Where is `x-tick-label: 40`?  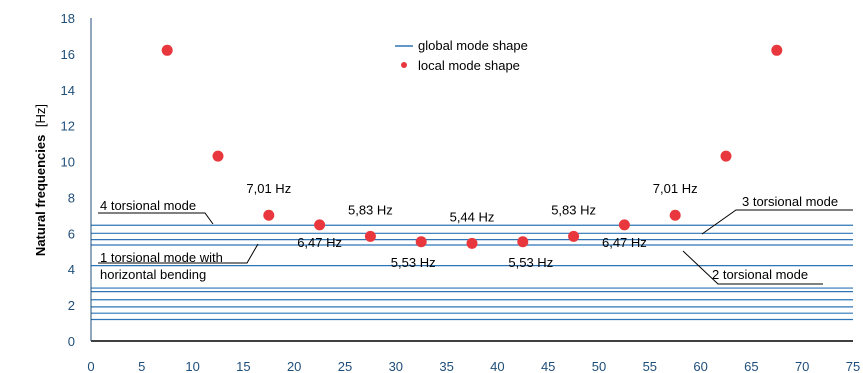
x-tick-label: 40 is located at coordinates (497, 366).